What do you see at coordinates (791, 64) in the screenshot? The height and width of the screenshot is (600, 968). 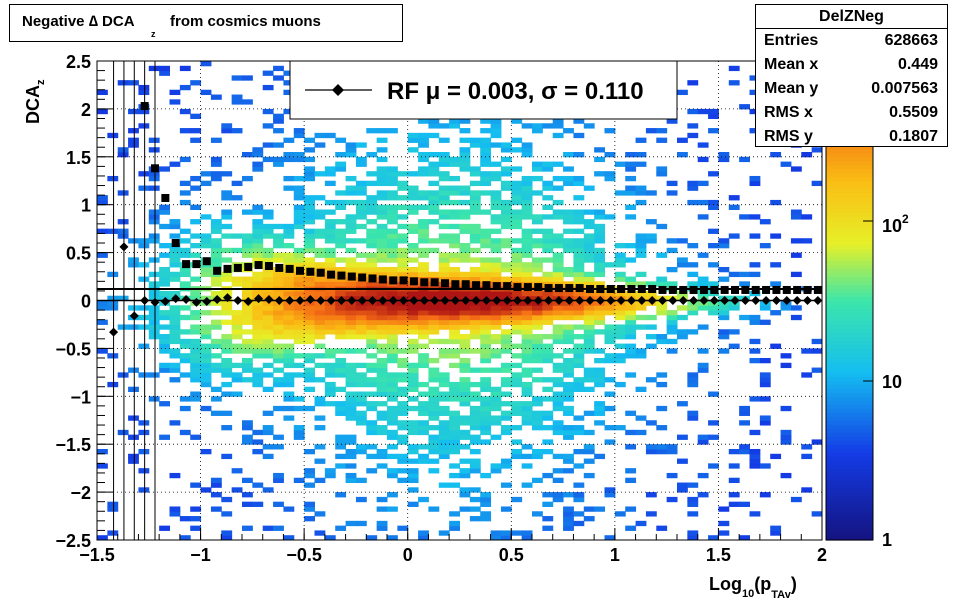 I see `stats-label: Mean x` at bounding box center [791, 64].